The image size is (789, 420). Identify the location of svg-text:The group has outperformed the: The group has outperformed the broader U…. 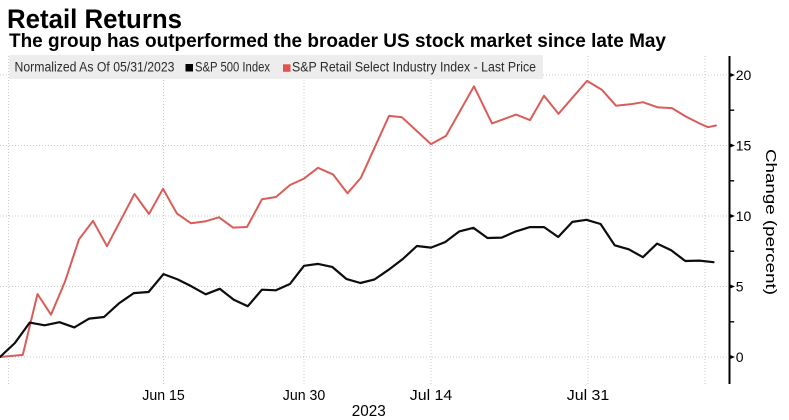
(337, 41).